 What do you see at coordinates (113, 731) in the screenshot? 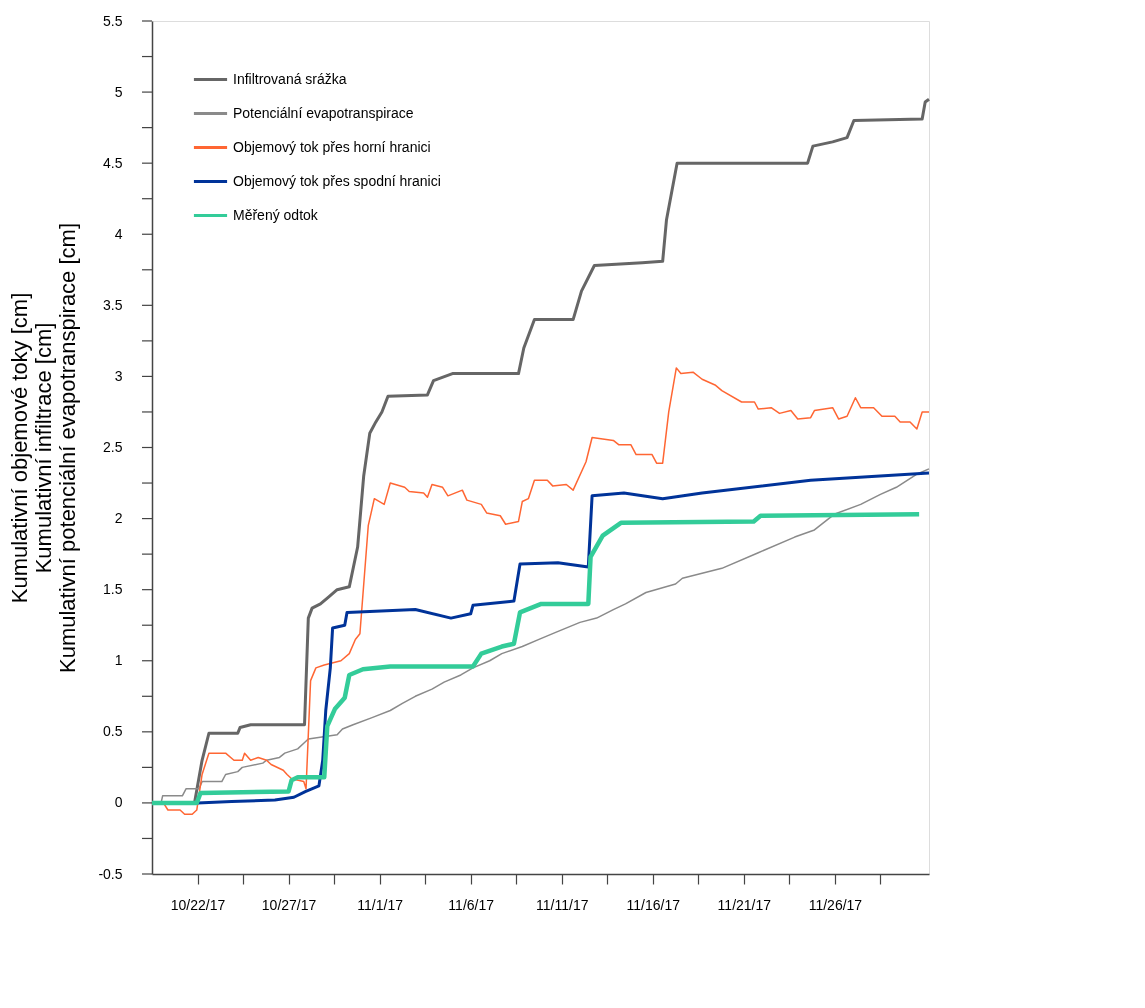
I see `y-tick-label: 0.5` at bounding box center [113, 731].